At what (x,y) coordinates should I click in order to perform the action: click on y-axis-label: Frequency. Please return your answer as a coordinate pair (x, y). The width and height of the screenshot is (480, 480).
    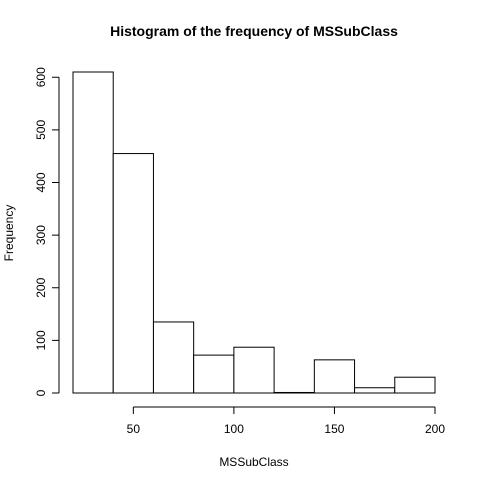
    Looking at the image, I should click on (9, 233).